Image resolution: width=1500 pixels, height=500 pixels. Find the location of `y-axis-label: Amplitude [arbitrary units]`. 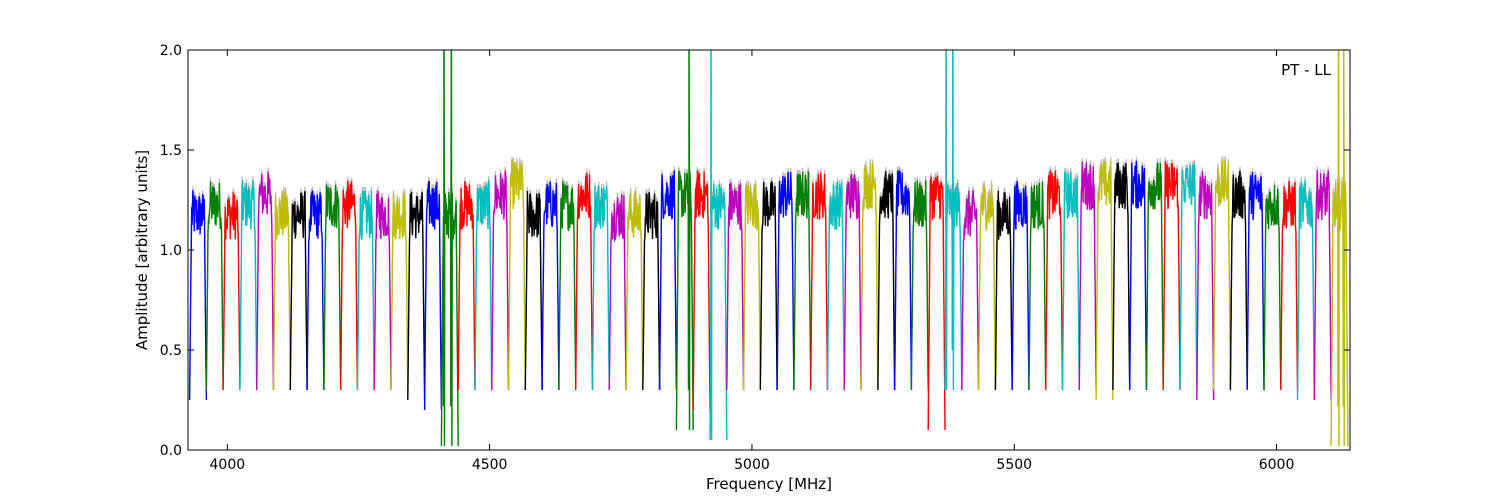

y-axis-label: Amplitude [arbitrary units] is located at coordinates (142, 250).